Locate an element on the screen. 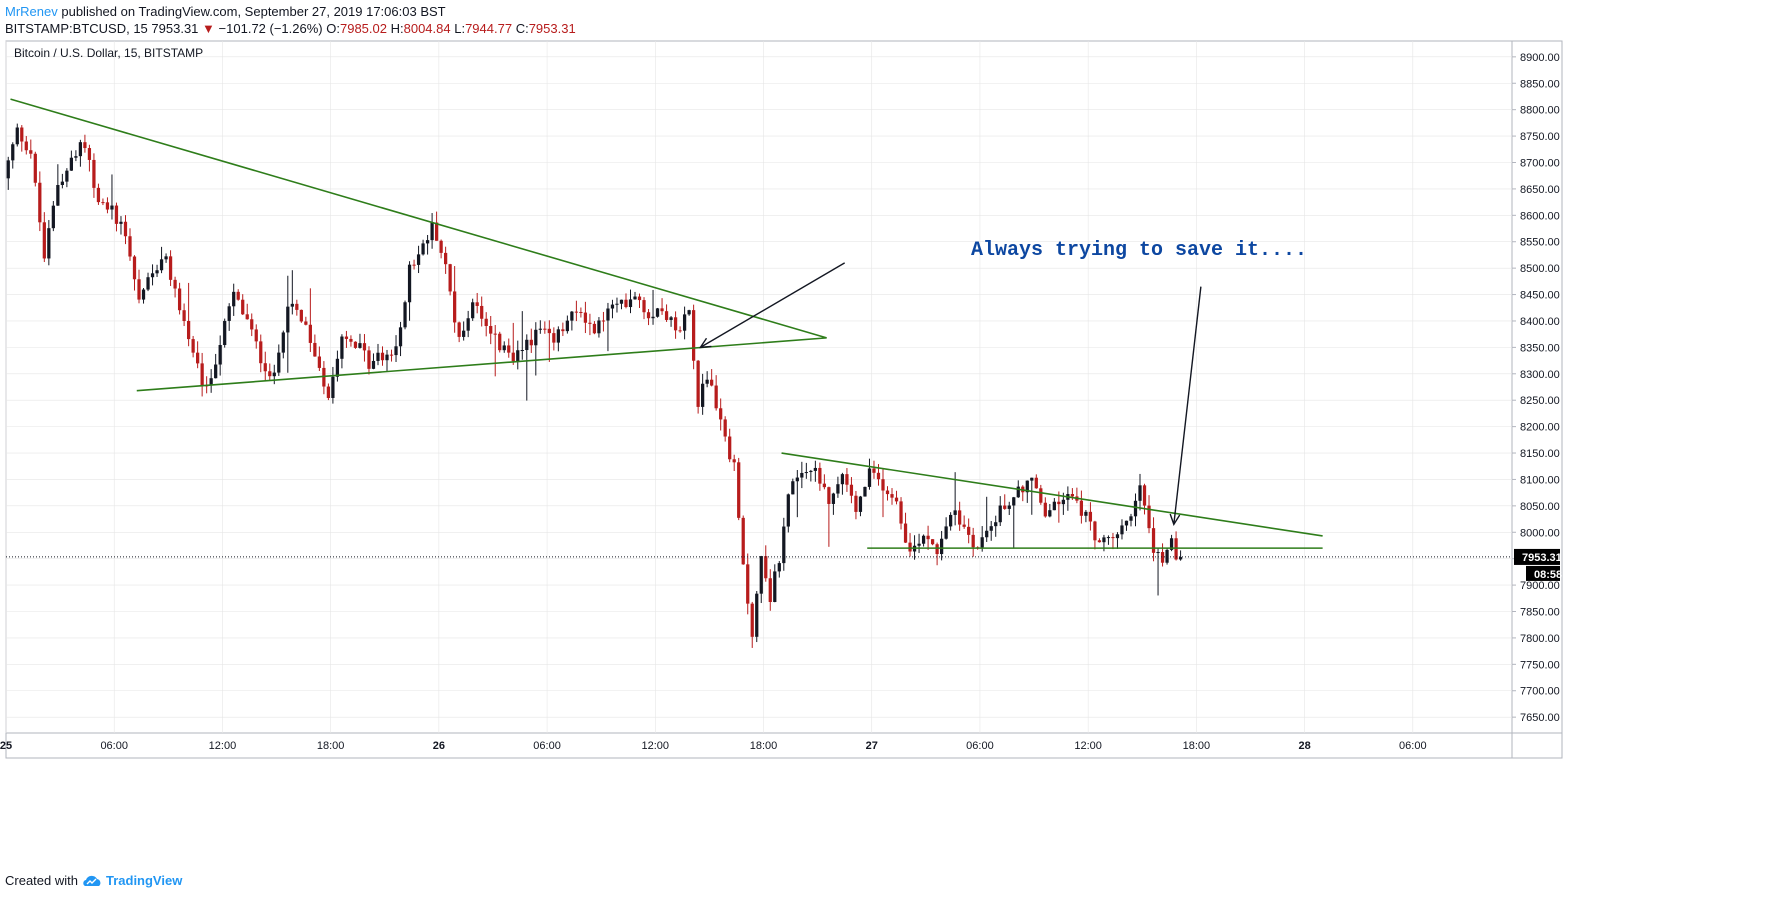  price-tick-label: 8300.00 is located at coordinates (1540, 375).